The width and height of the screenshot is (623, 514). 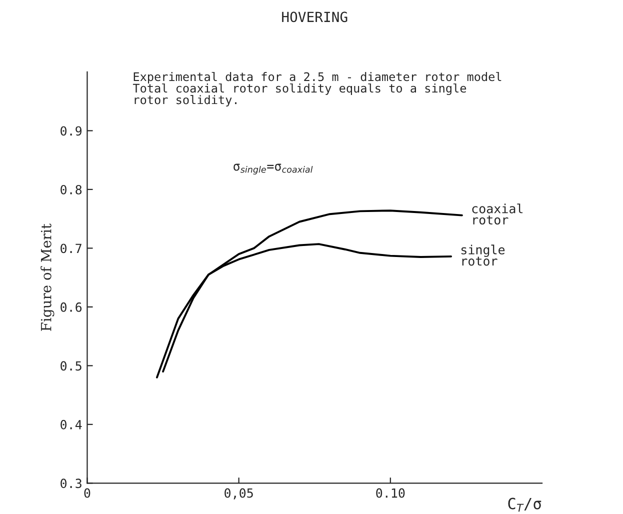 What do you see at coordinates (390, 493) in the screenshot?
I see `x-tick-label: 0.10` at bounding box center [390, 493].